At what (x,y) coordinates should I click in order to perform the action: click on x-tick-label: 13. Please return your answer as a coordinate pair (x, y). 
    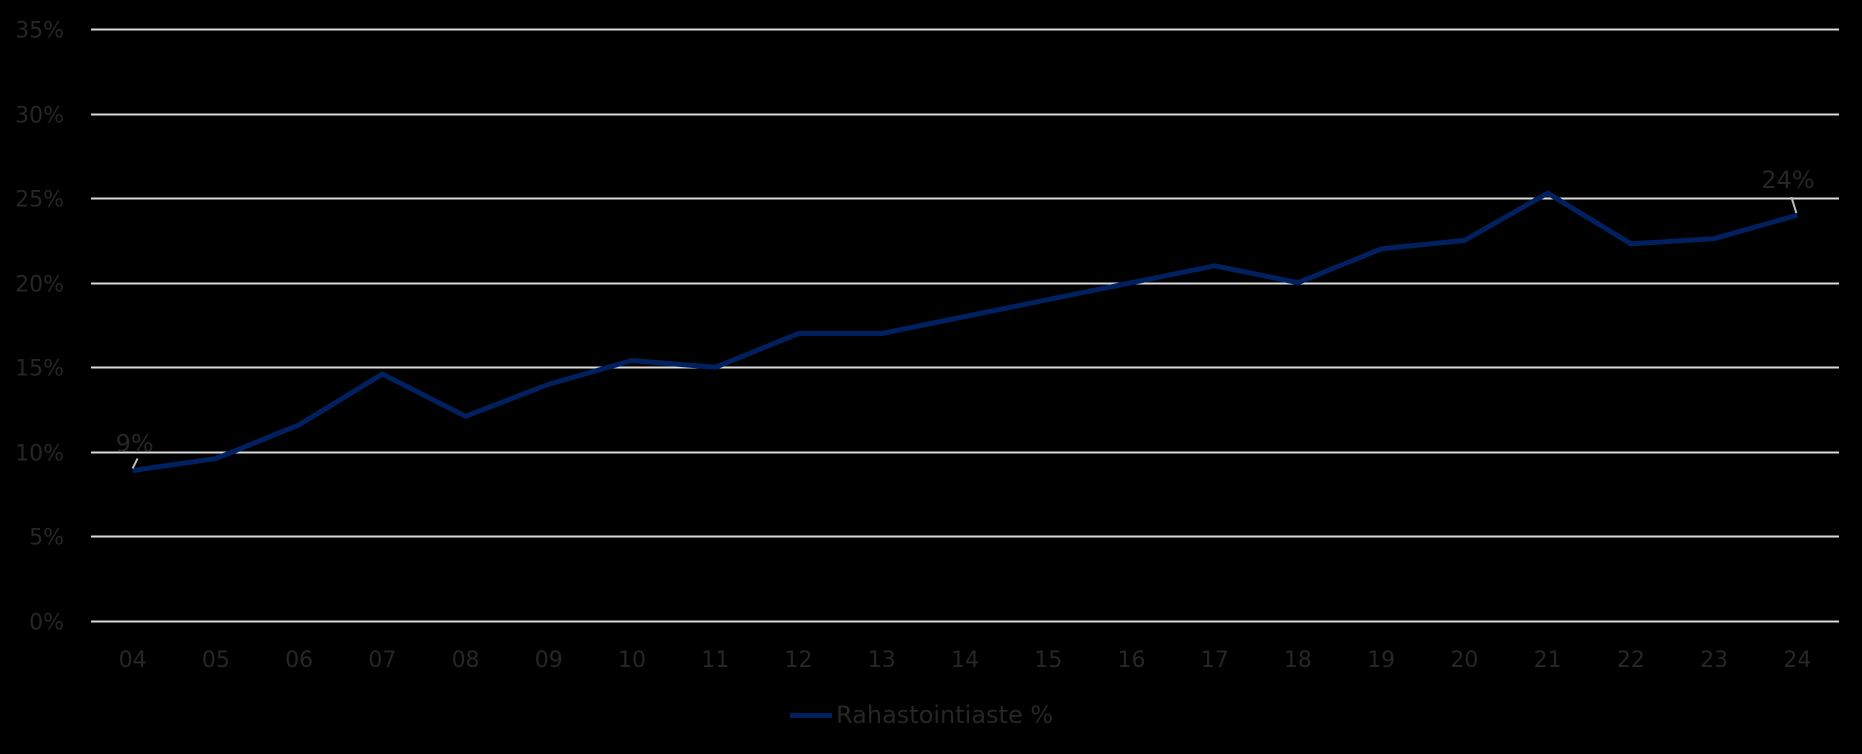
    Looking at the image, I should click on (882, 660).